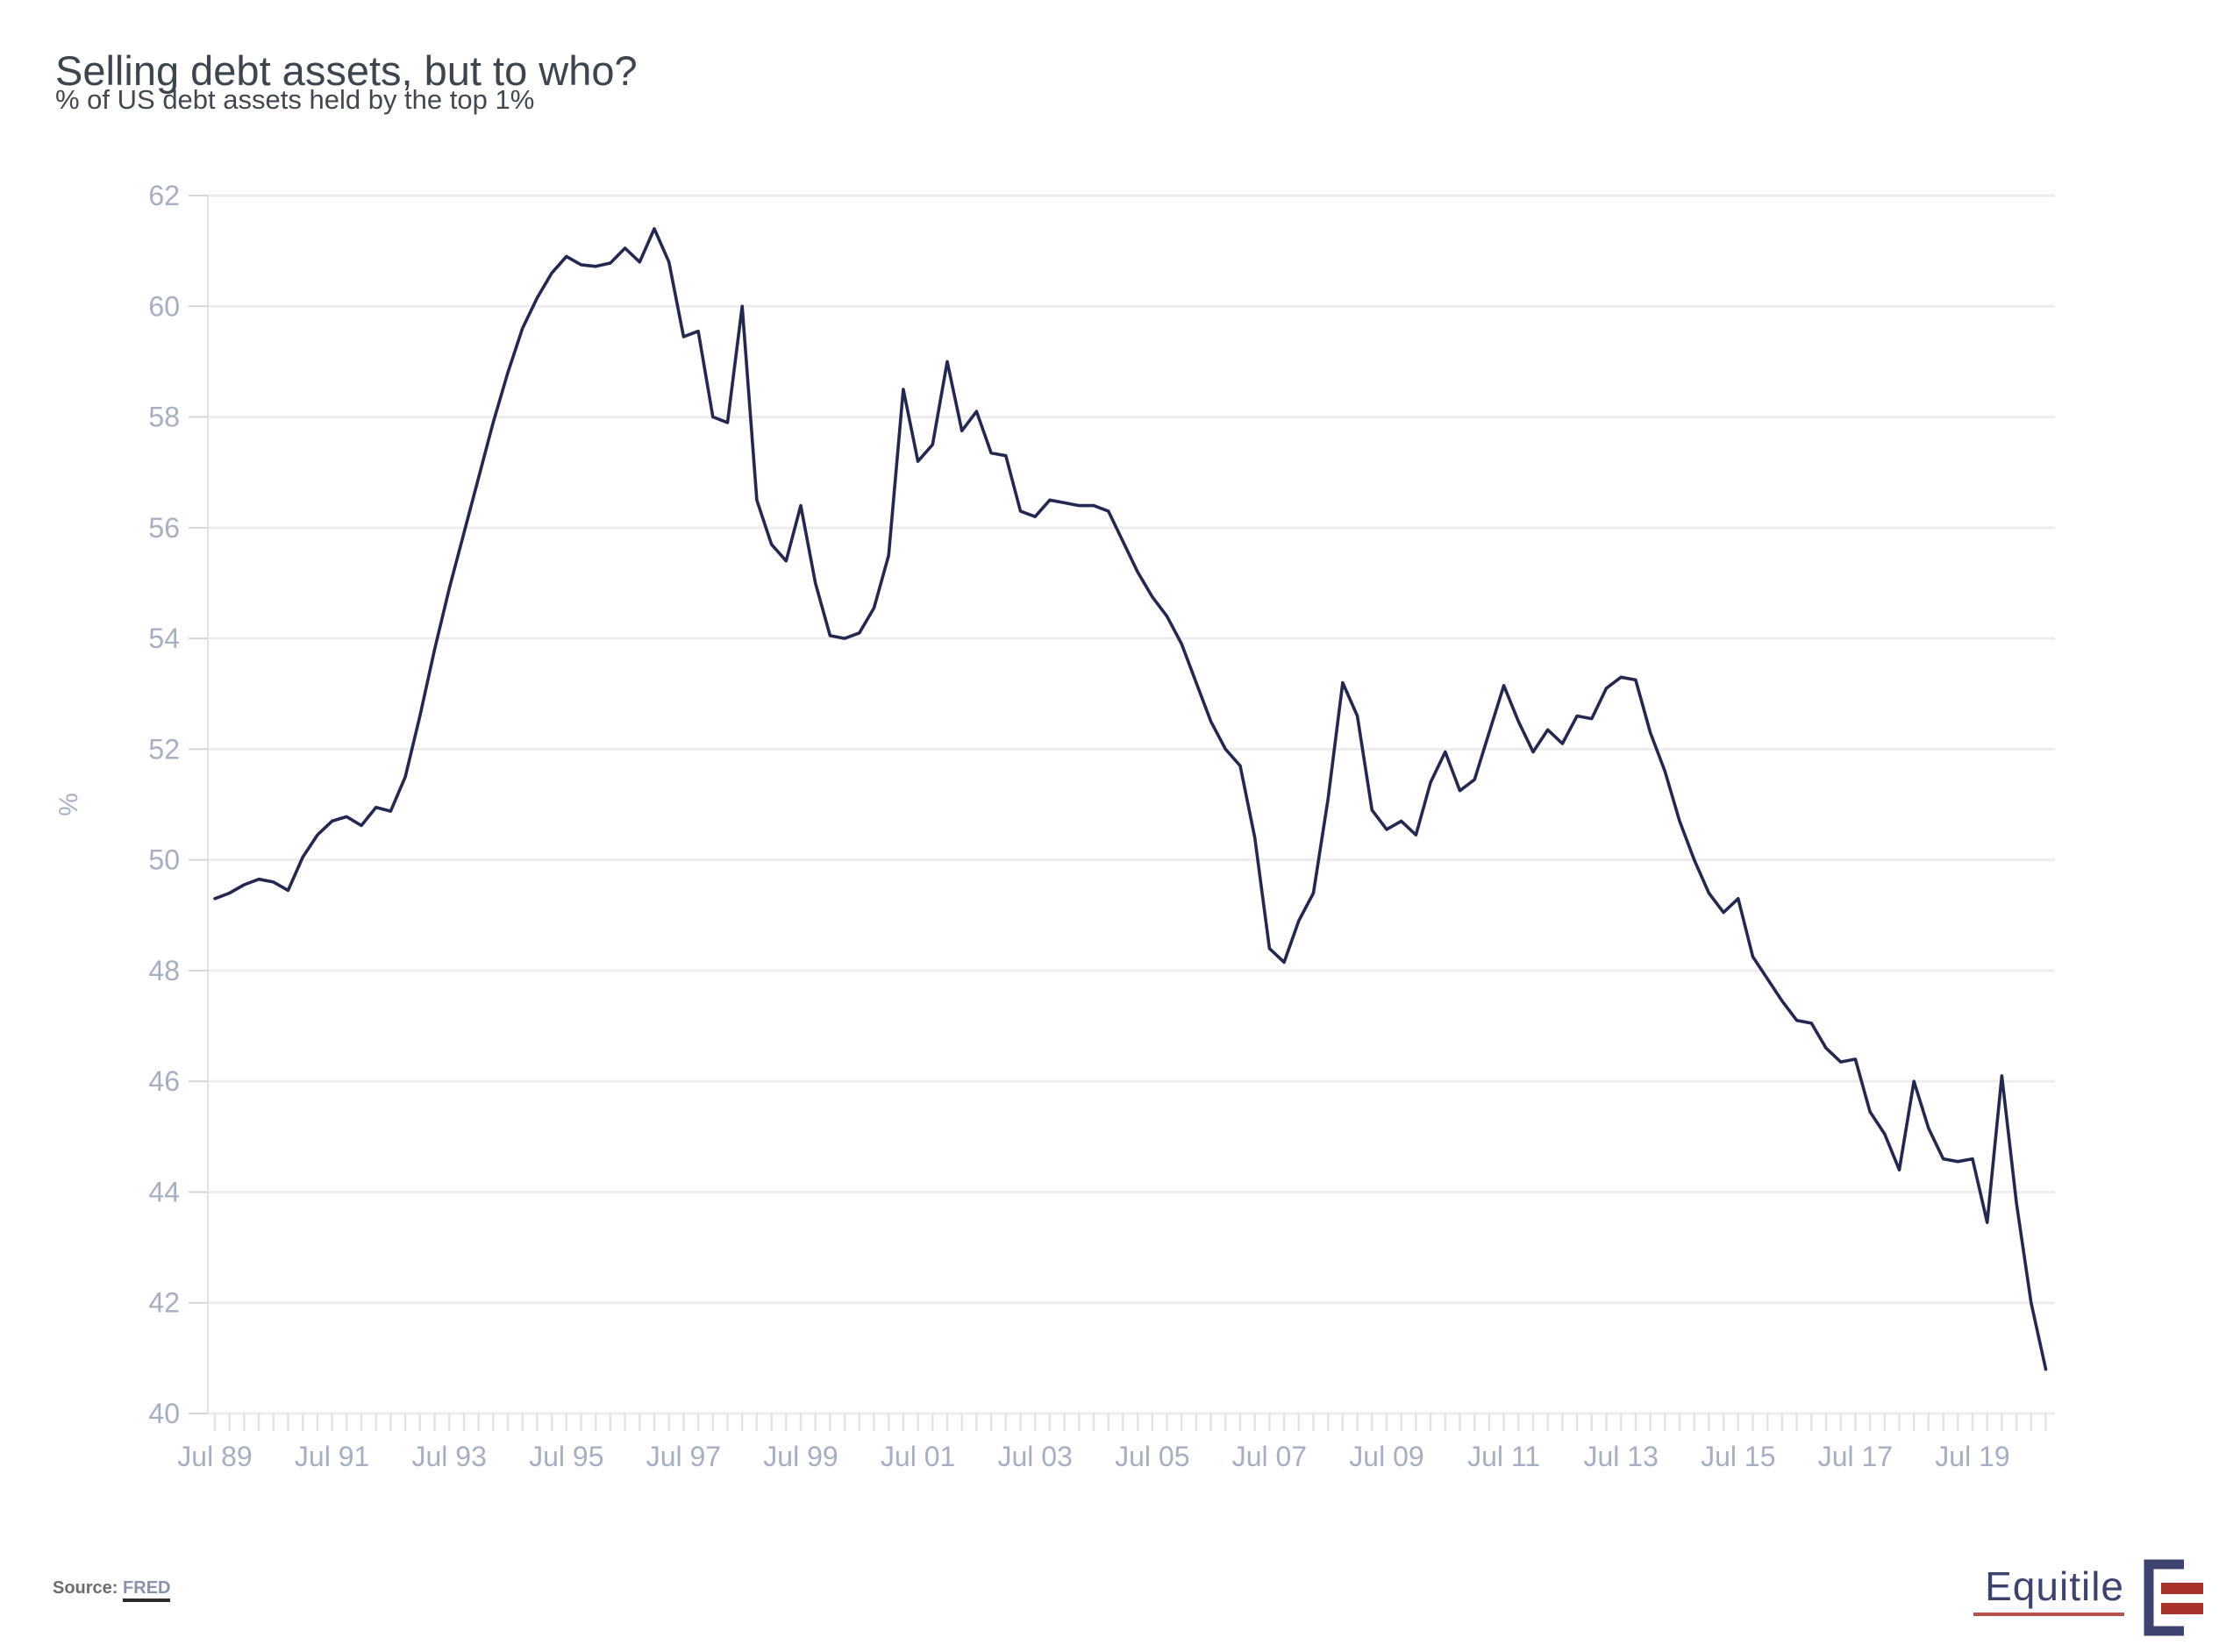 Image resolution: width=2226 pixels, height=1652 pixels. What do you see at coordinates (164, 1413) in the screenshot?
I see `y-tick-label: 40` at bounding box center [164, 1413].